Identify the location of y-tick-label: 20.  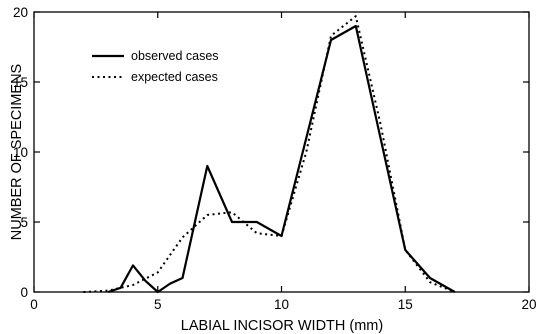
(20, 12).